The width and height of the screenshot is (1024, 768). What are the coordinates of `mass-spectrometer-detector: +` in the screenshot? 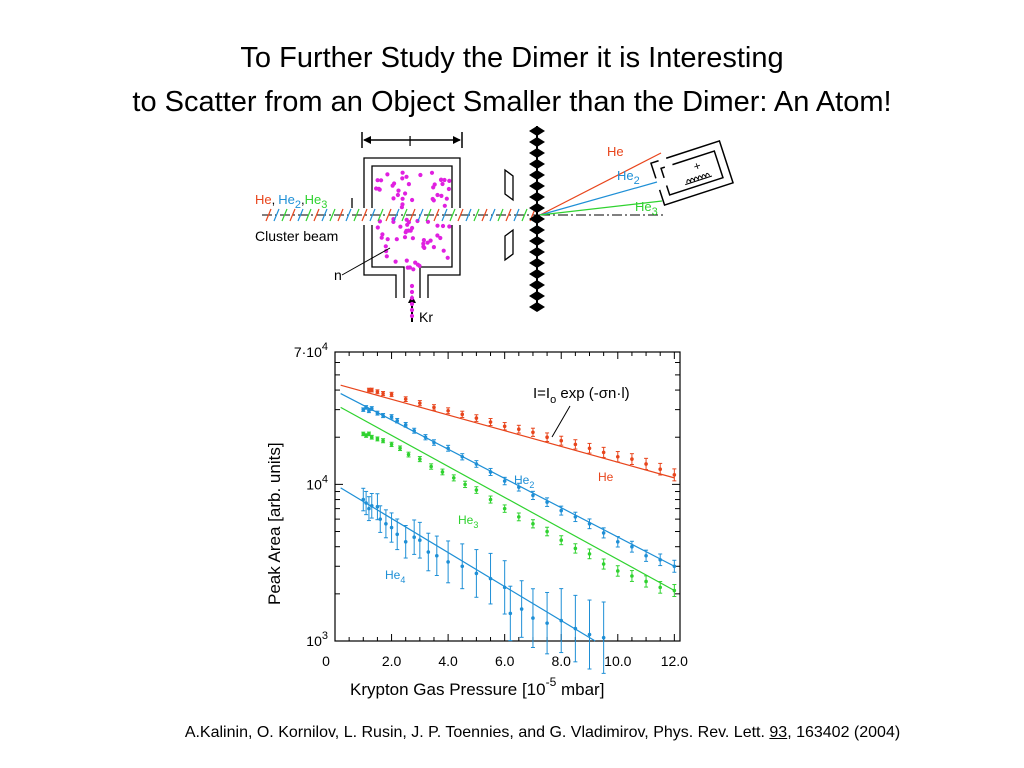 It's located at (692, 173).